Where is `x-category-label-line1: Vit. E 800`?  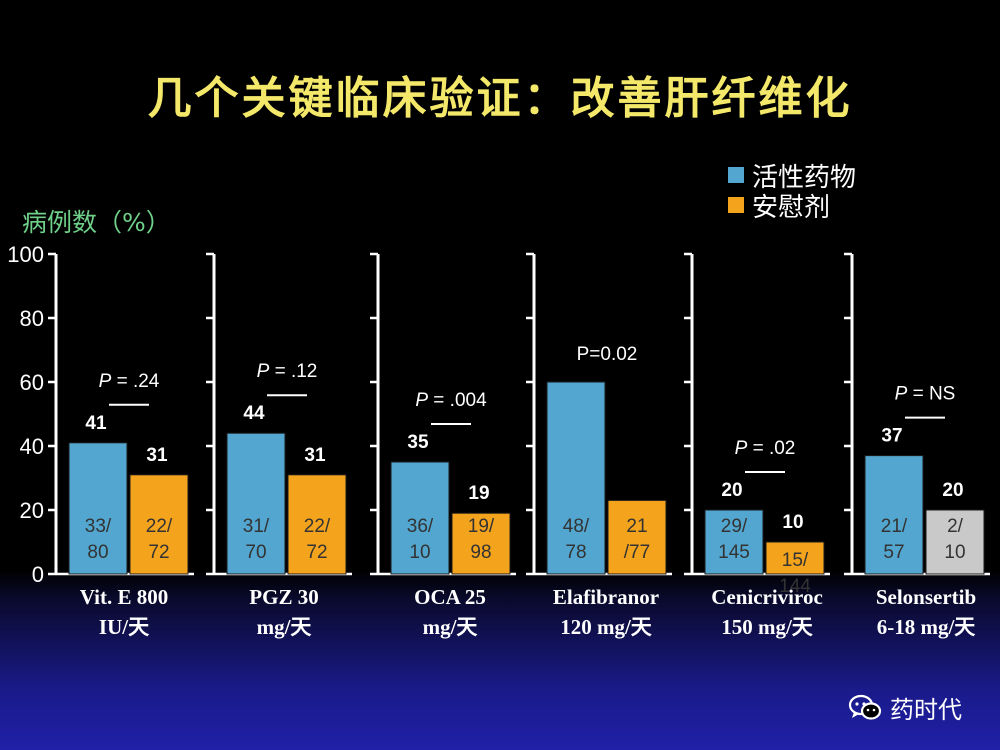
x-category-label-line1: Vit. E 800 is located at coordinates (124, 597).